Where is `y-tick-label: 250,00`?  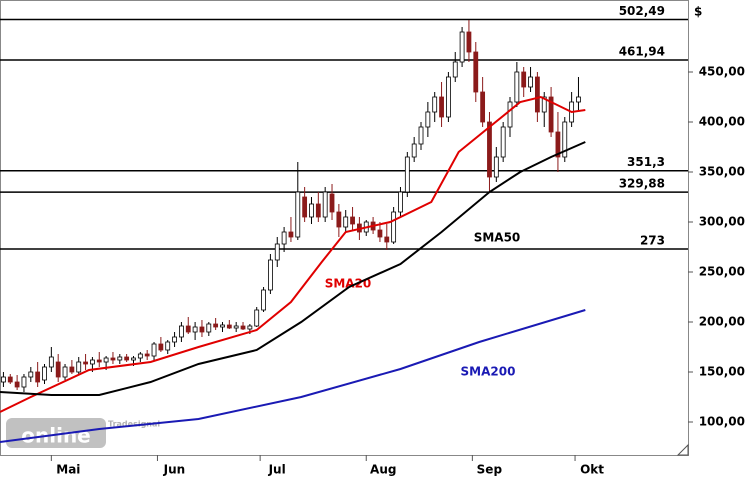 y-tick-label: 250,00 is located at coordinates (722, 272).